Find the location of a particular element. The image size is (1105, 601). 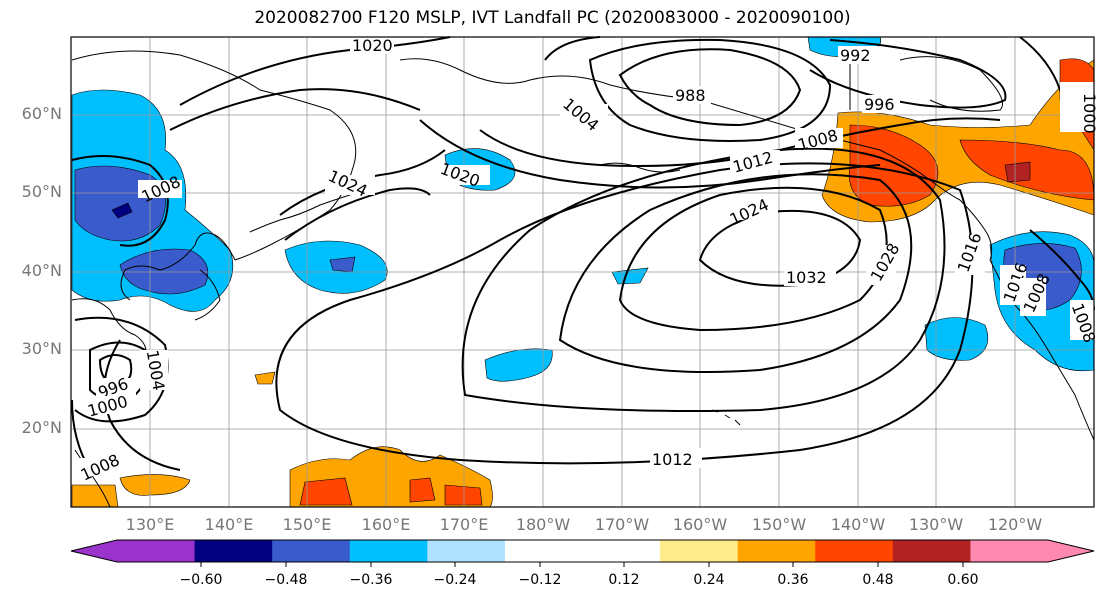

contour-label-1008-north: 1008 is located at coordinates (819, 140).